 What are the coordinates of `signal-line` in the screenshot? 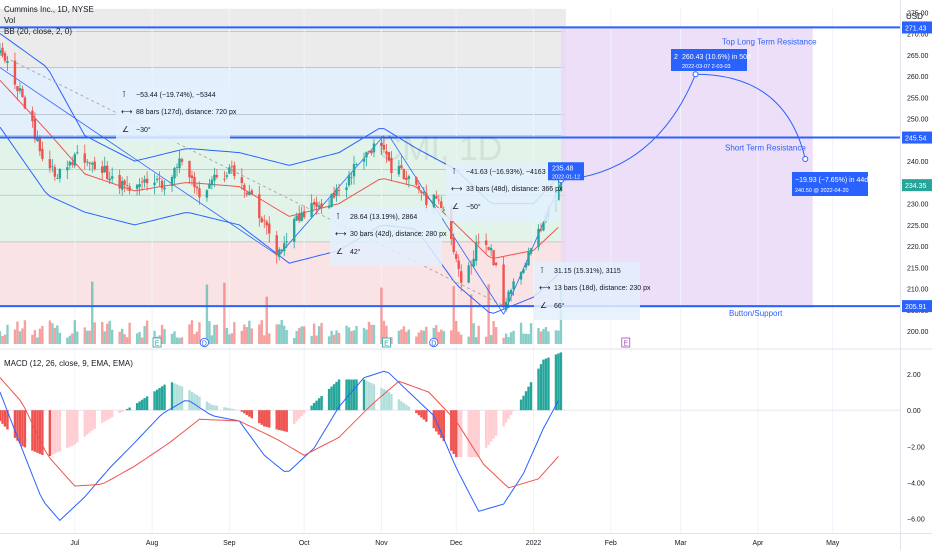 It's located at (279, 433).